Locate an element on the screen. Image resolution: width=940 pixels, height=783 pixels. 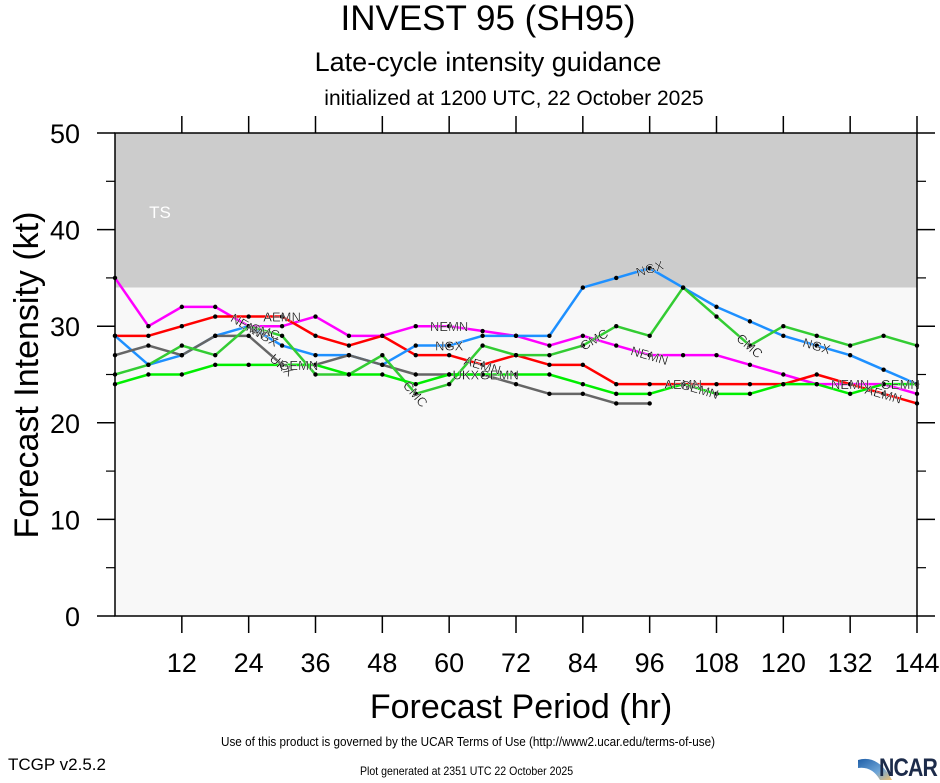
y-tick-label: 20 is located at coordinates (65, 424).